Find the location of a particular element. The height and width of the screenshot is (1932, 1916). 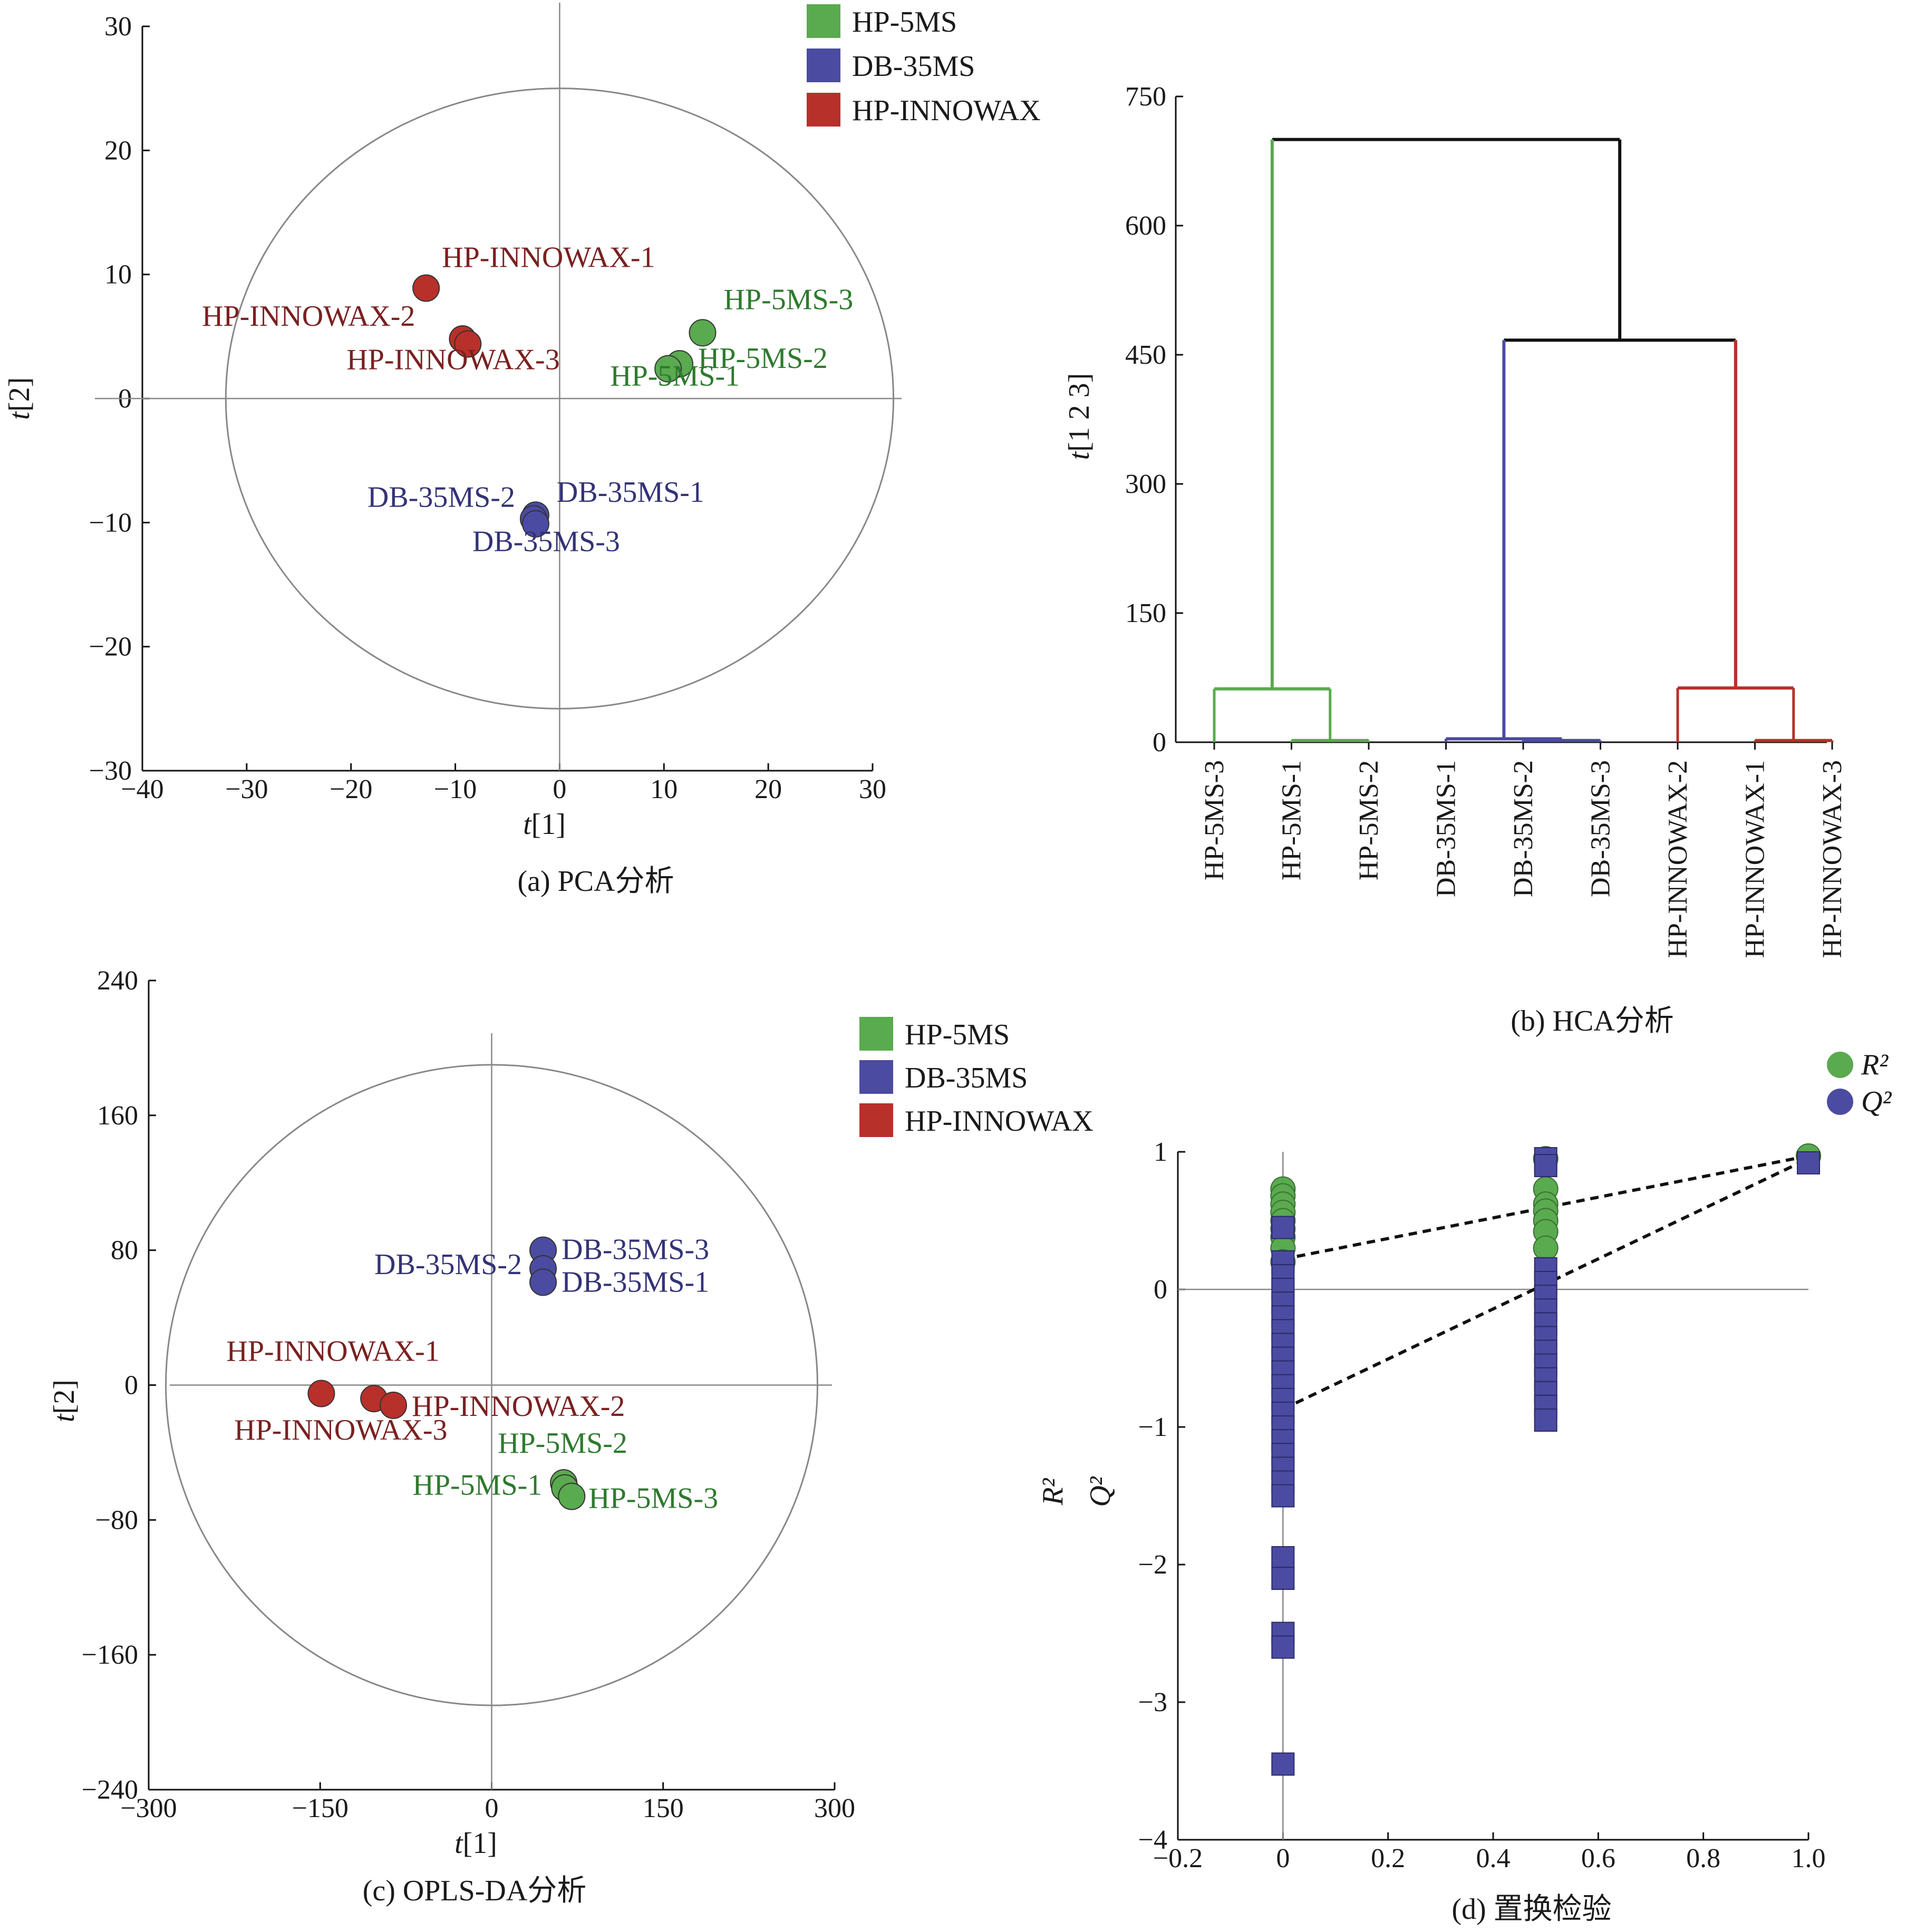

leaf-label: HP-5MS-2 is located at coordinates (1369, 820).